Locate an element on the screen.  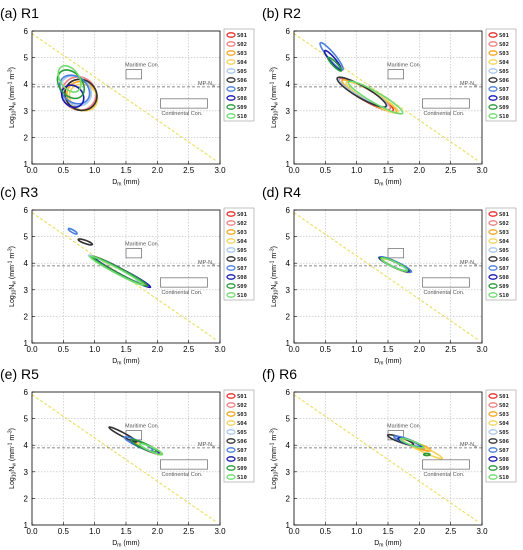
plot-frame is located at coordinates (388, 97).